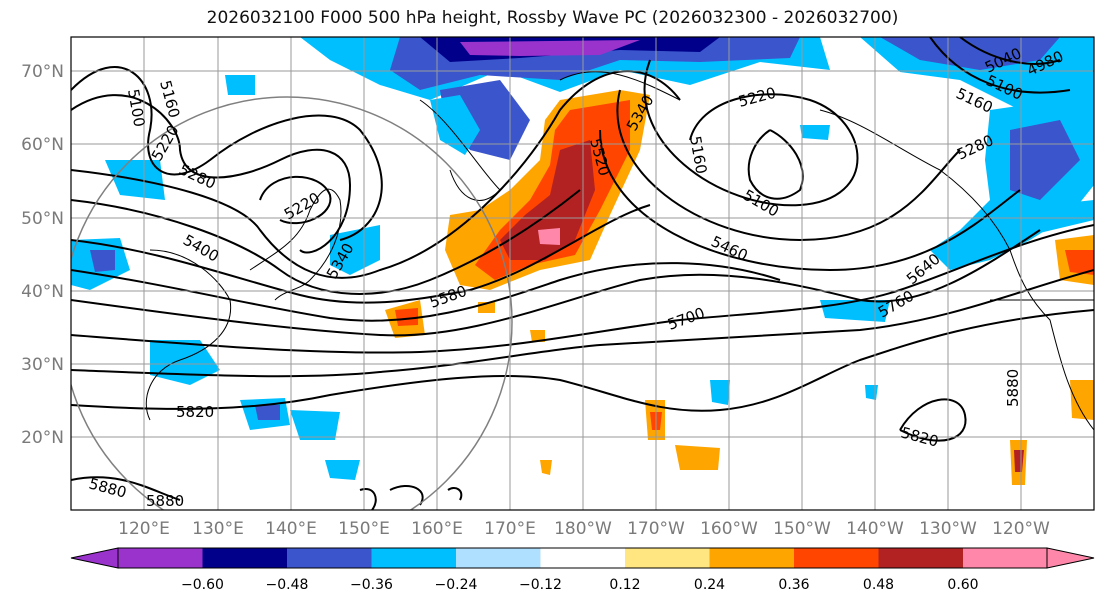 Image resolution: width=1105 pixels, height=604 pixels. What do you see at coordinates (42, 292) in the screenshot?
I see `lat-label-40n: 40°N` at bounding box center [42, 292].